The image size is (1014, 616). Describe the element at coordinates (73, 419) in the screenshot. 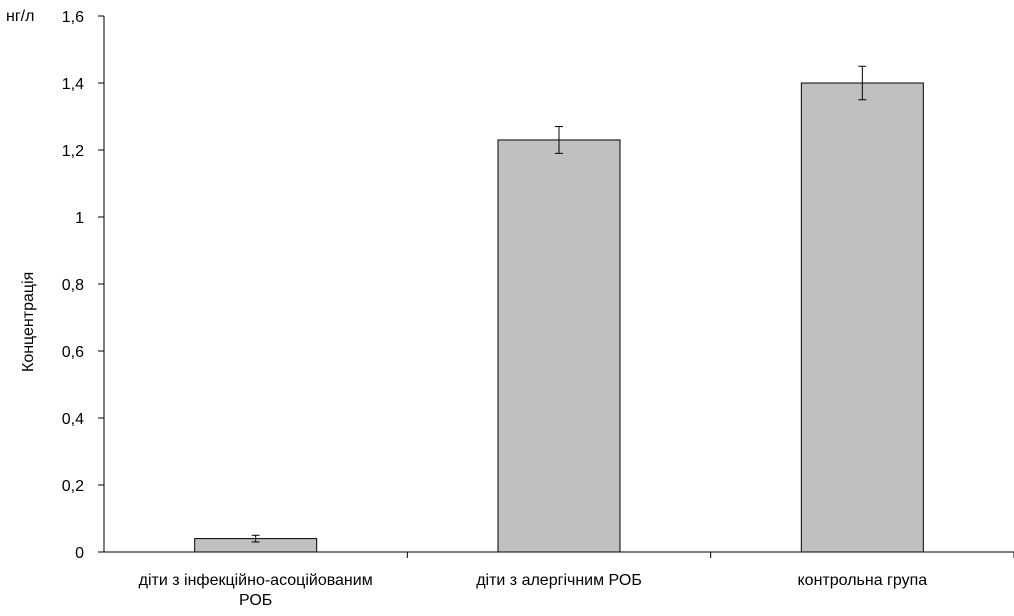

I see `y-tick-label: 0,4` at that location.